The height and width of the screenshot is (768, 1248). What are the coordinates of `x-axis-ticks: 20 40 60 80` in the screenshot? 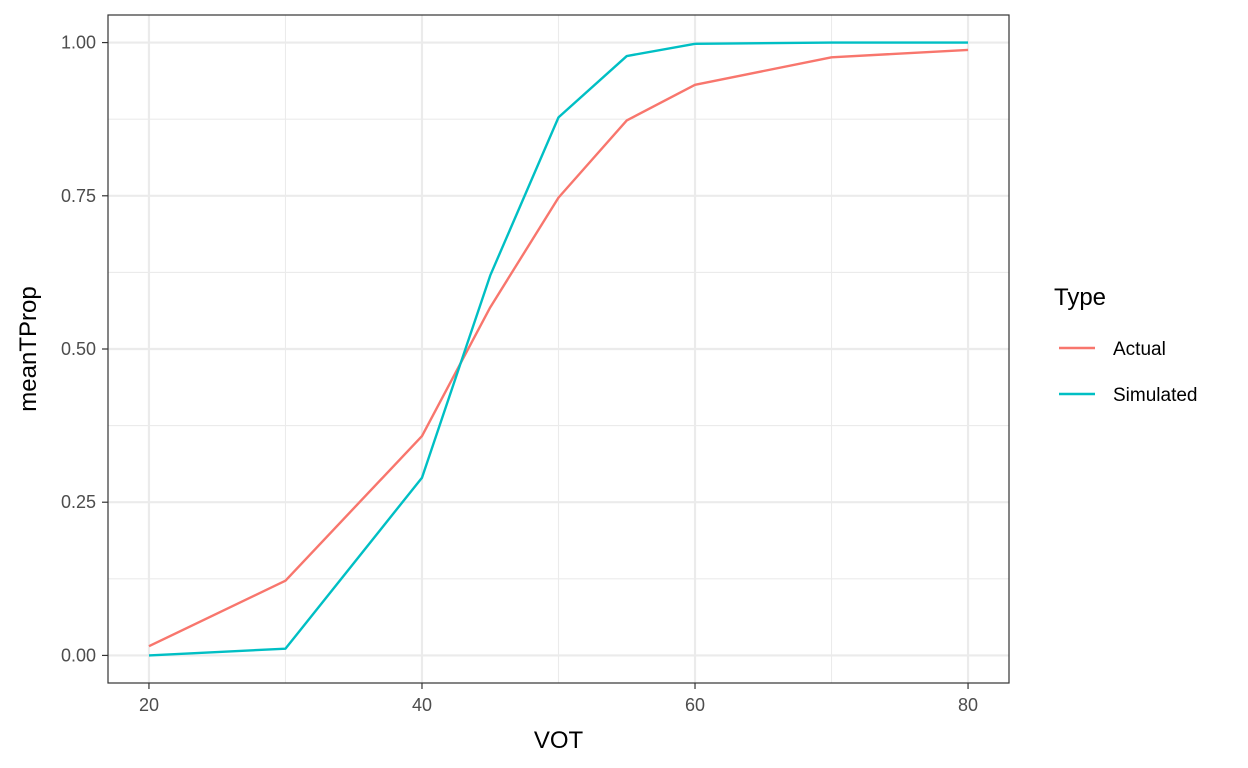 It's located at (558, 699).